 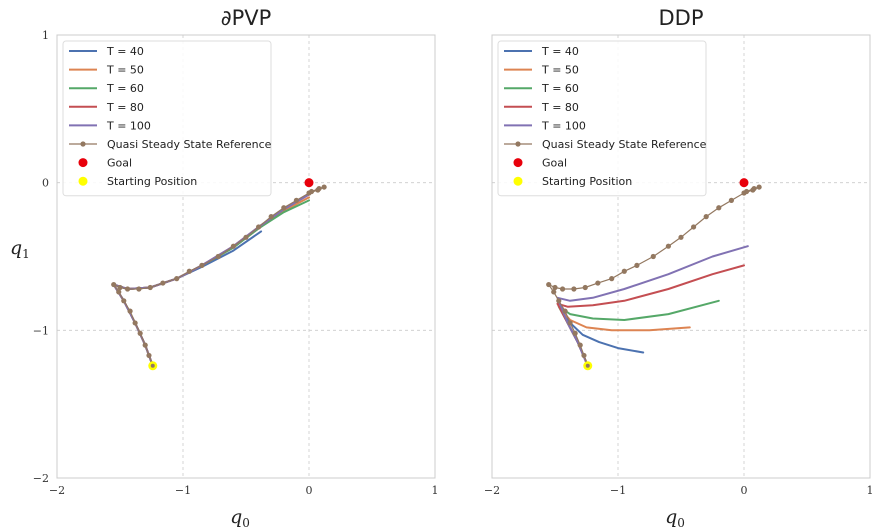 I want to click on legend-label: T = 40, so click(x=560, y=51).